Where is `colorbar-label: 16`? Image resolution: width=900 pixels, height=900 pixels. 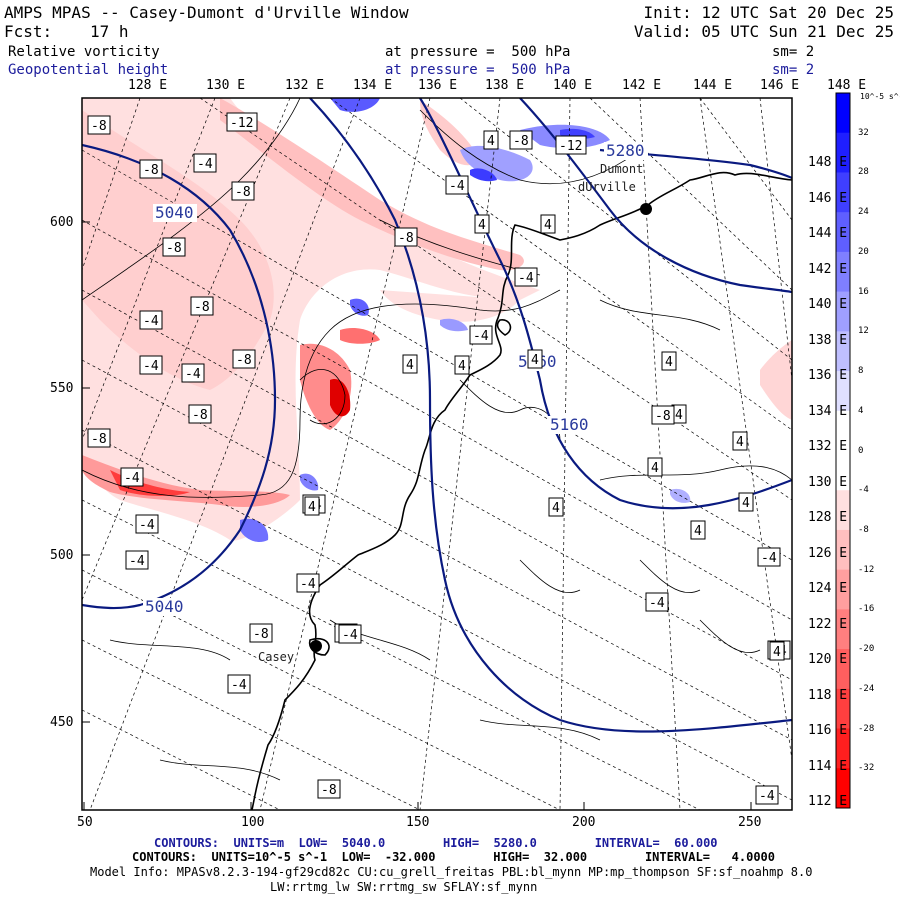 colorbar-label: 16 is located at coordinates (863, 291).